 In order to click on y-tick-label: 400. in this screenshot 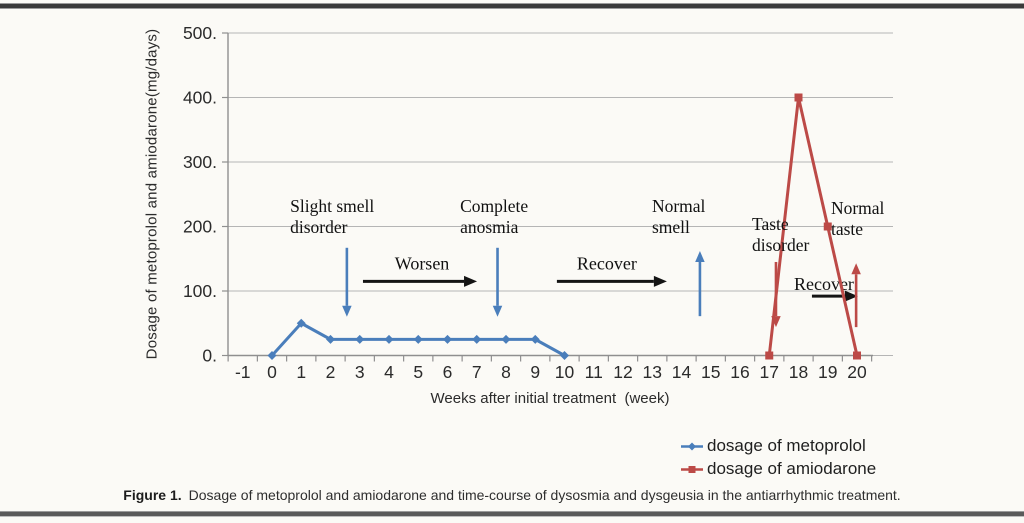, I will do `click(200, 98)`.